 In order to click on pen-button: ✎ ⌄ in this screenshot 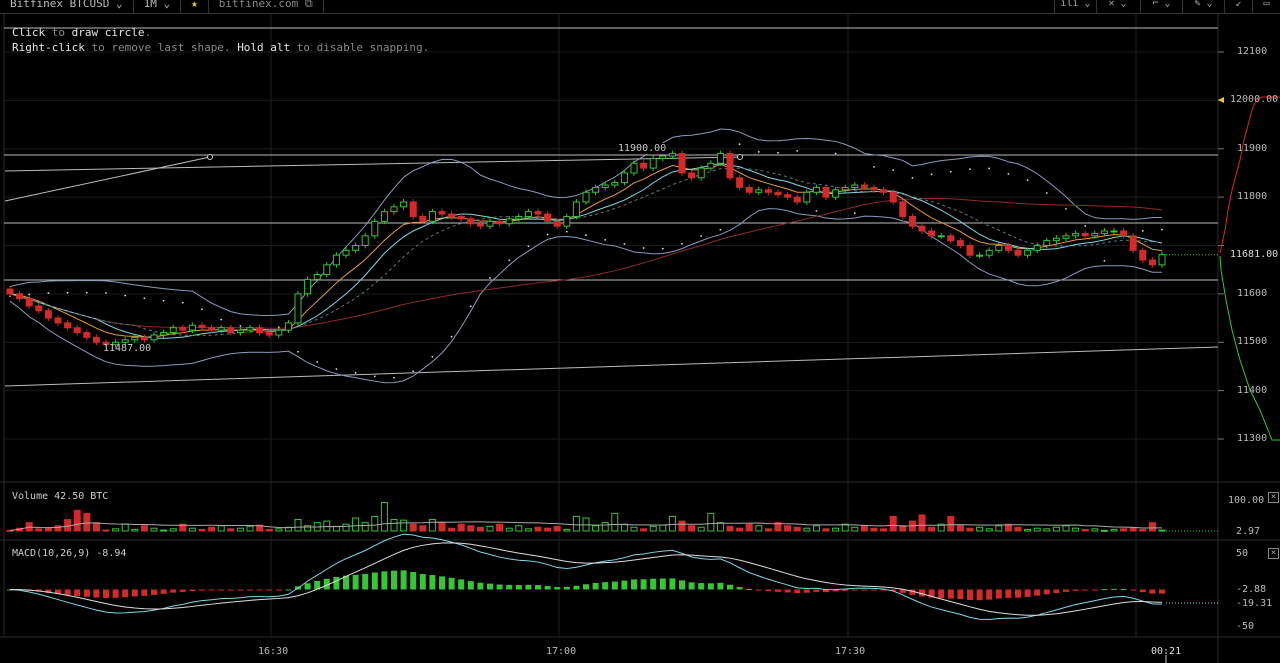, I will do `click(1203, 7)`.